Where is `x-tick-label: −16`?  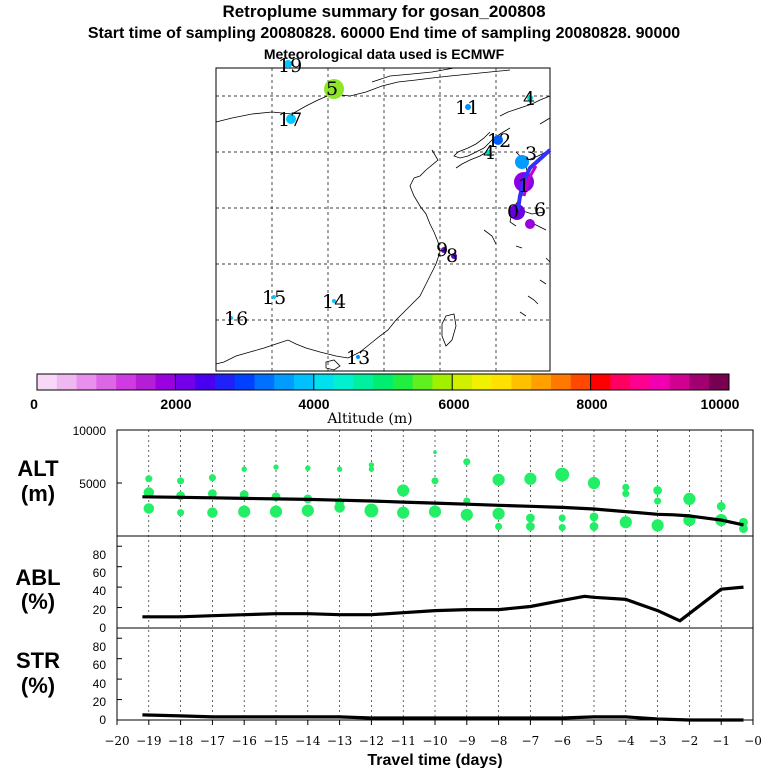
x-tick-label: −16 is located at coordinates (244, 741).